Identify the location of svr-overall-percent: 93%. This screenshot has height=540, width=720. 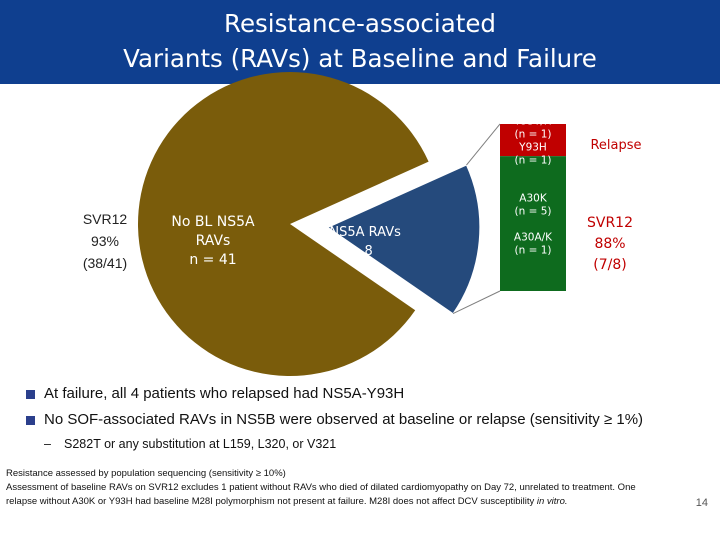
(105, 241).